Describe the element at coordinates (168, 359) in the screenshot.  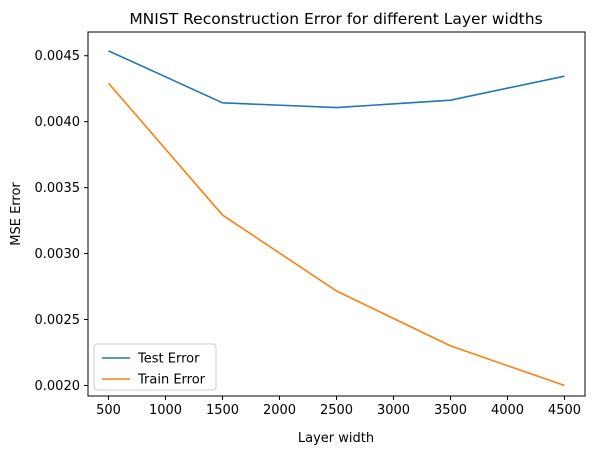
I see `legend-label: Test Error` at that location.